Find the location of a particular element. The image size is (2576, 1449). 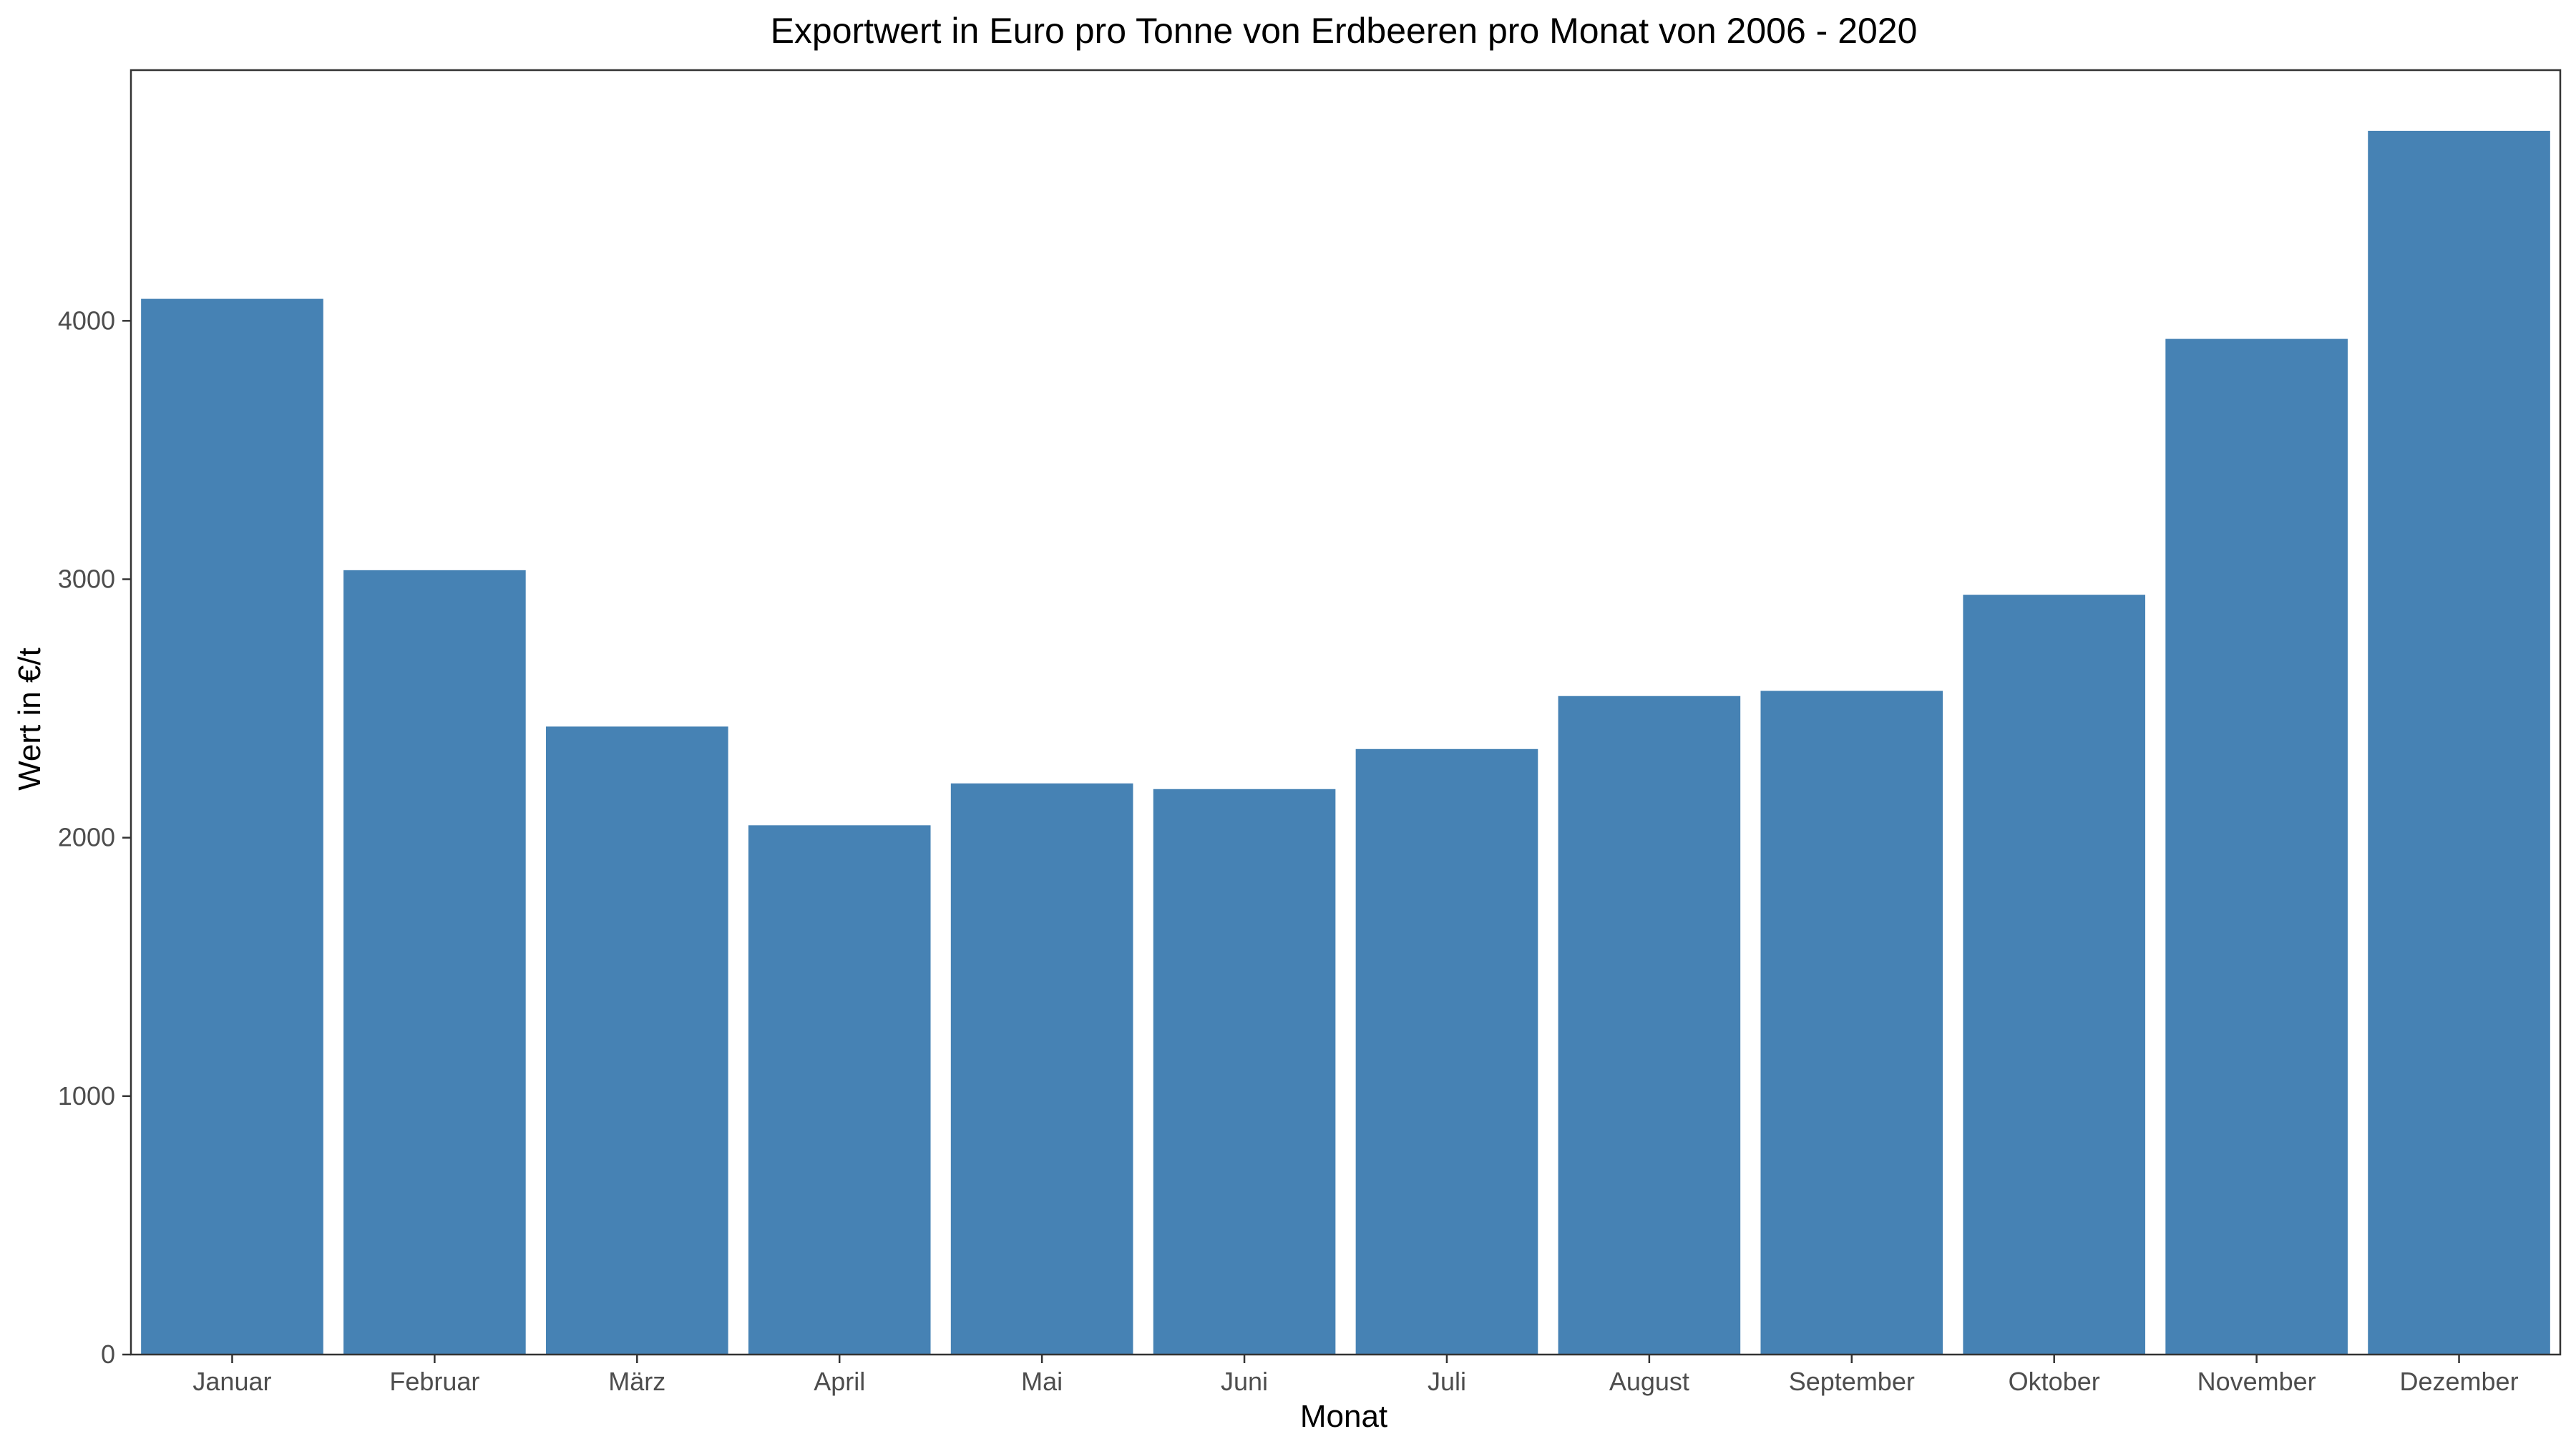

bar-september is located at coordinates (1851, 1023).